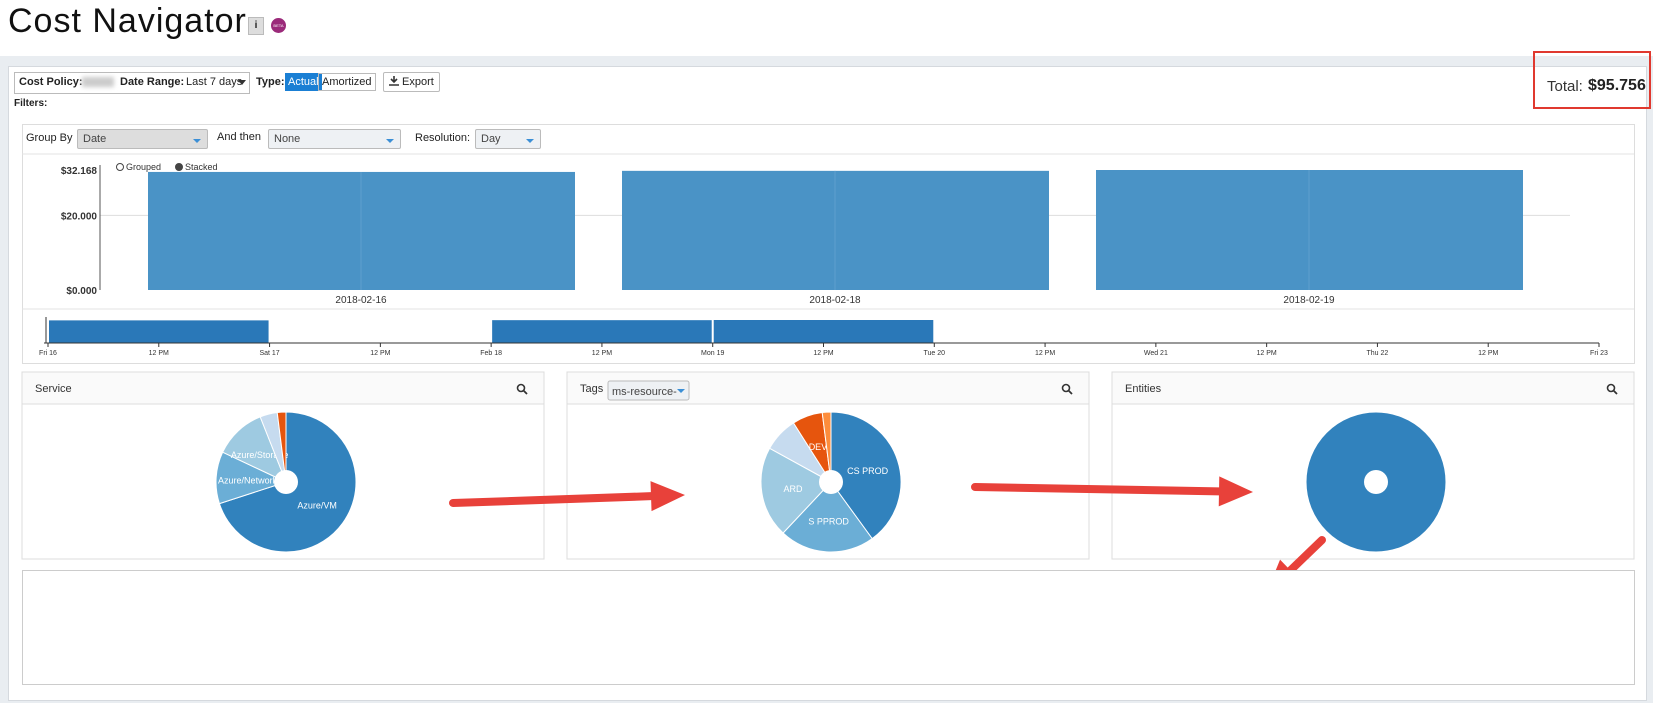 This screenshot has height=703, width=1653. What do you see at coordinates (256, 26) in the screenshot?
I see `info-button: i` at bounding box center [256, 26].